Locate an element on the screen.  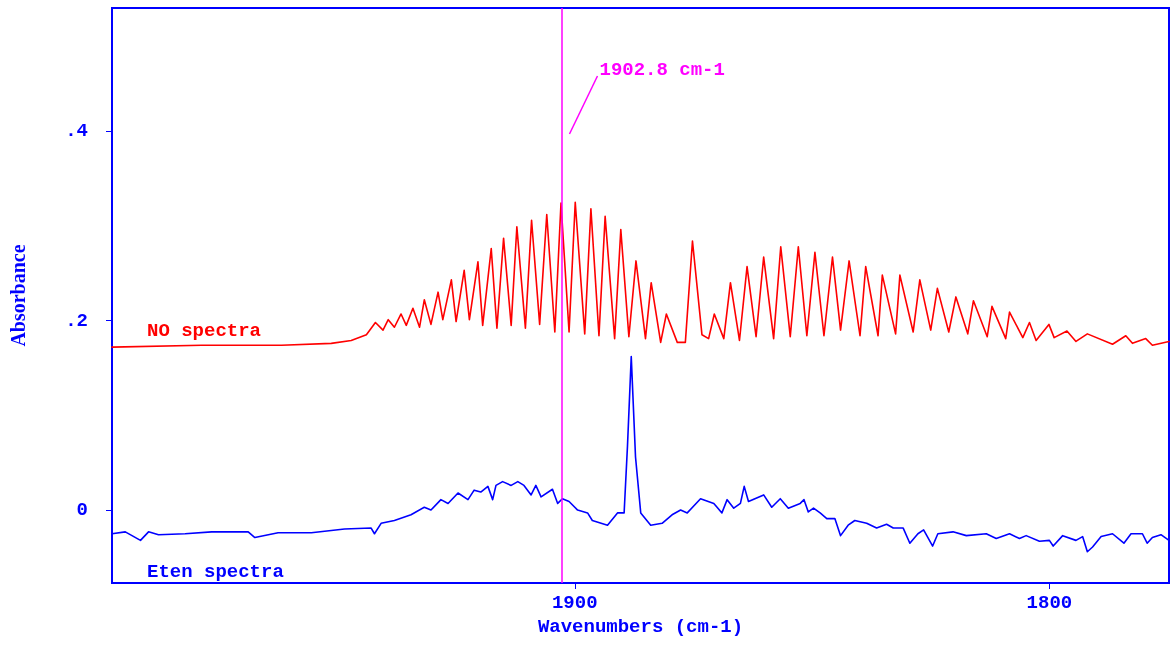
x-axis-title: Wavenumbers (cm-1) is located at coordinates (640, 626).